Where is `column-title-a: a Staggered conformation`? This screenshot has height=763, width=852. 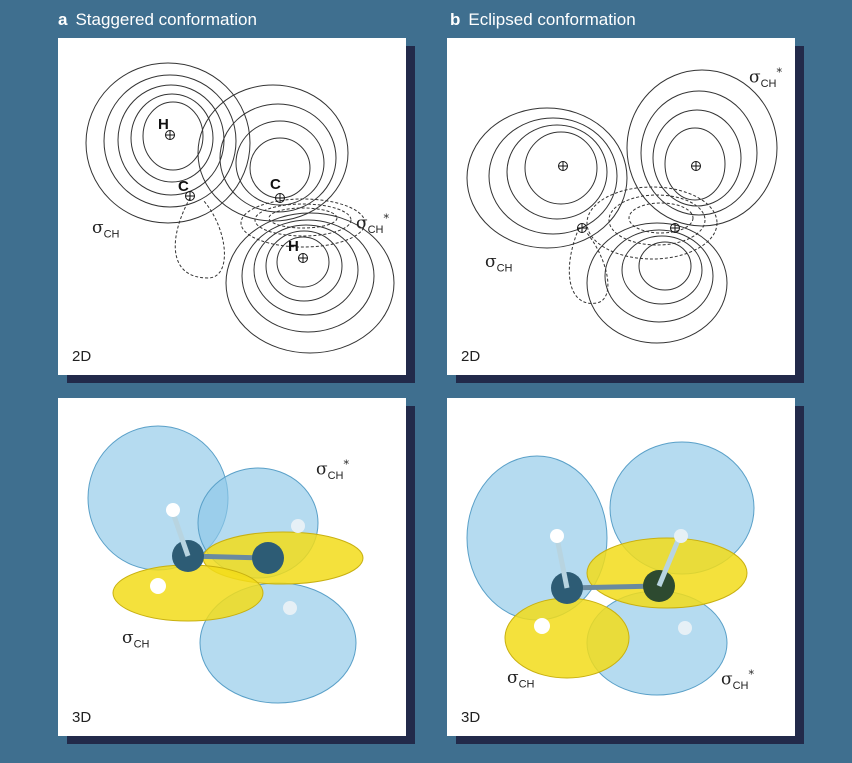 column-title-a: a Staggered conformation is located at coordinates (157, 20).